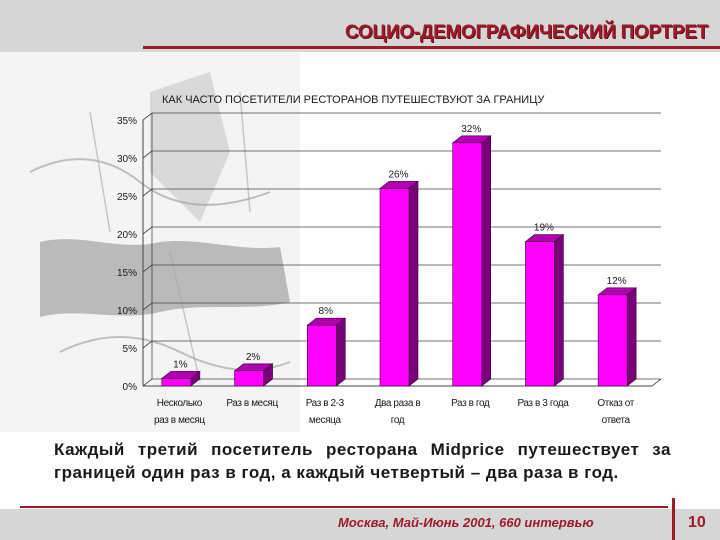  Describe the element at coordinates (544, 228) in the screenshot. I see `value-label: 19%` at that location.